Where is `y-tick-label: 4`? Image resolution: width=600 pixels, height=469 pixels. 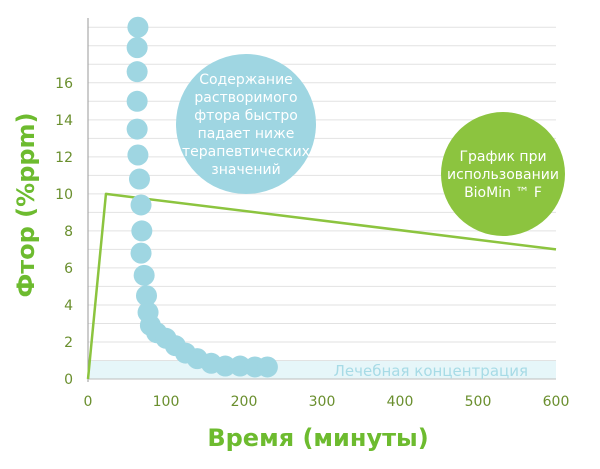 y-tick-label: 4 is located at coordinates (68, 306).